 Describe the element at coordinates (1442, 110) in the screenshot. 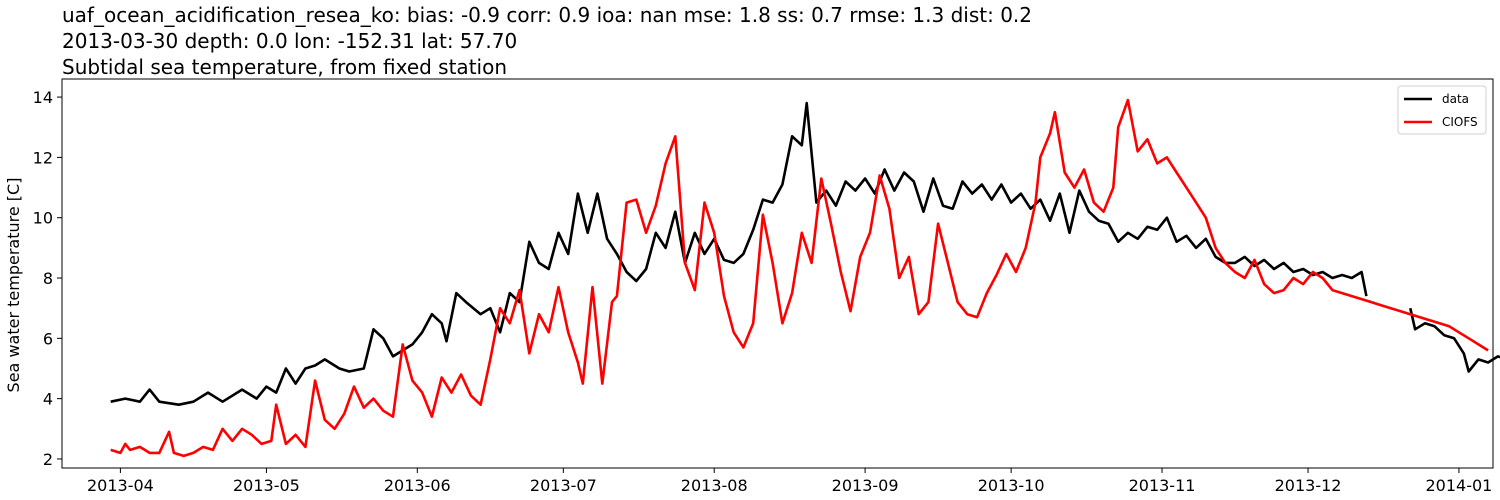

I see `legend: data CIOFS` at that location.